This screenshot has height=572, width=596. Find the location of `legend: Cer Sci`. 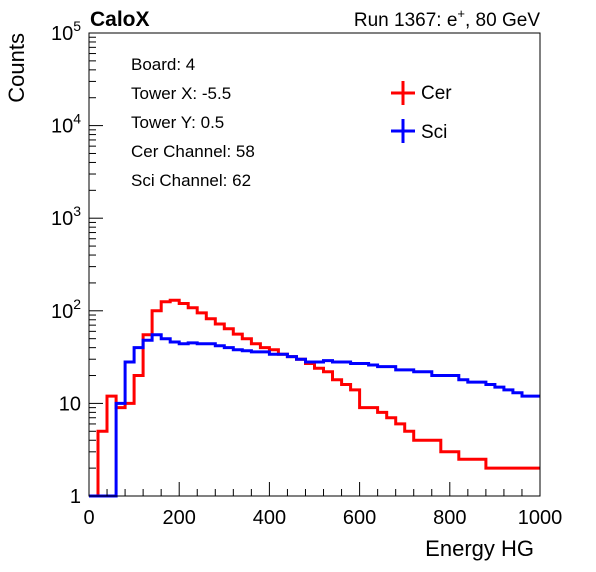

legend: Cer Sci is located at coordinates (421, 112).